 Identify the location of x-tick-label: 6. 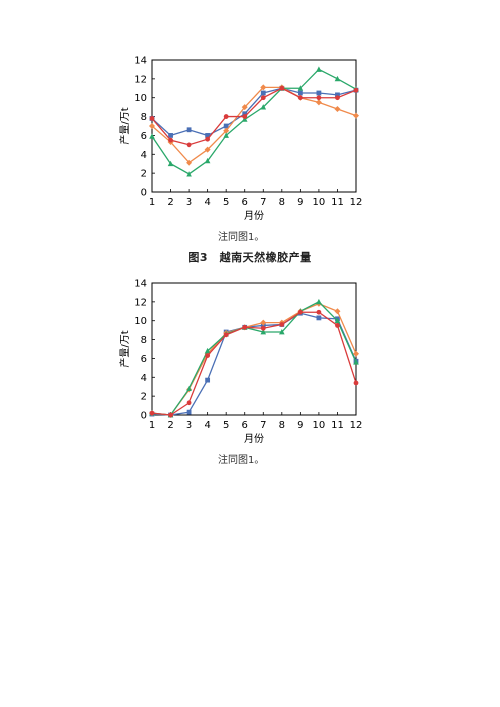
(245, 425).